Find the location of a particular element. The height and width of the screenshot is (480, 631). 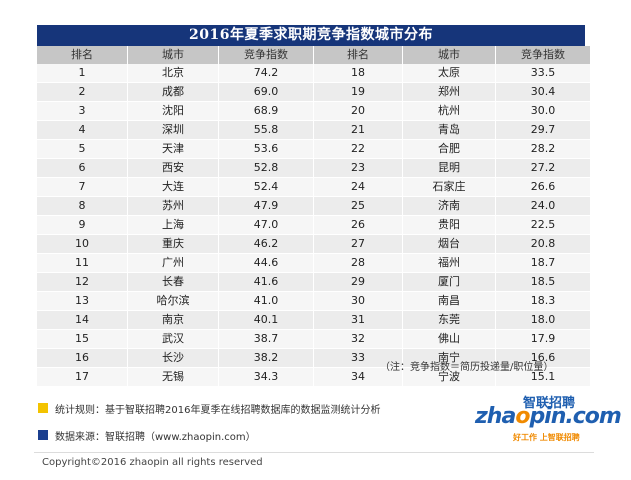

table-row: 13 哈尔滨 41.0 30 南昌 18.3 is located at coordinates (313, 301).